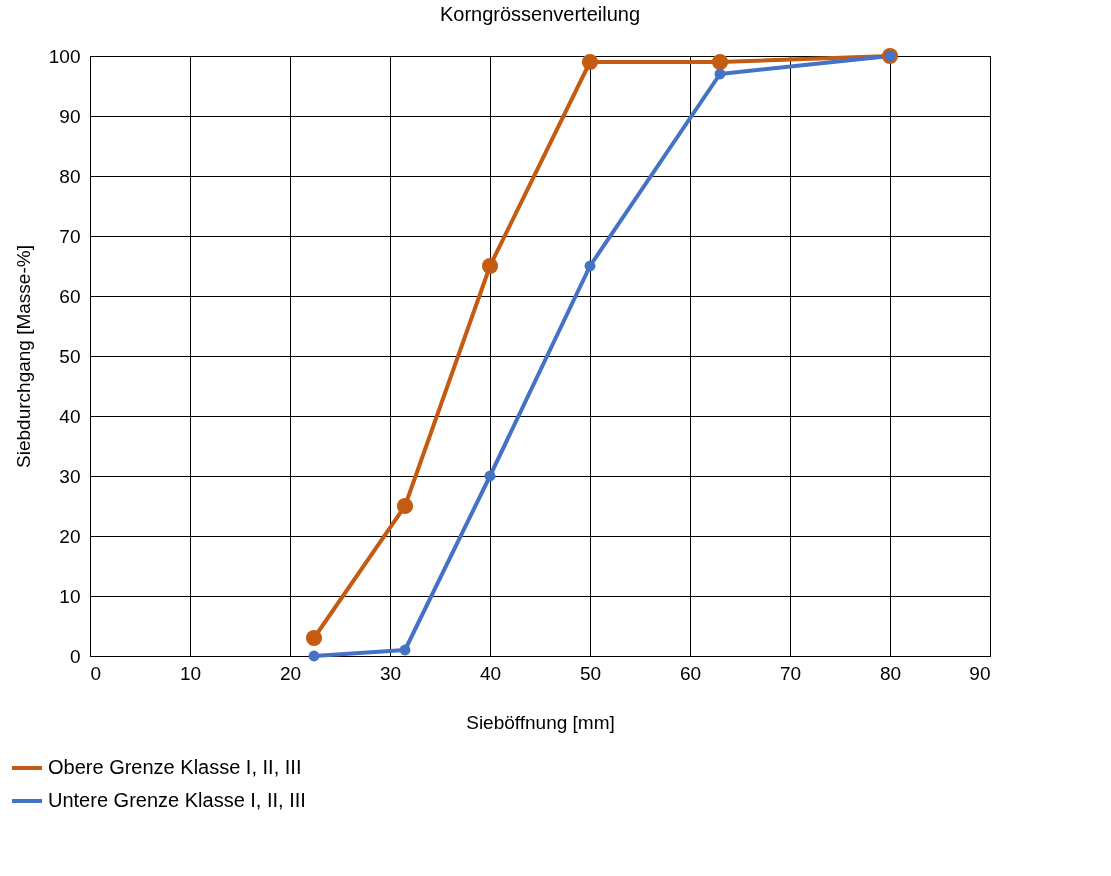 Image resolution: width=1111 pixels, height=876 pixels. I want to click on x-tick-label: 50, so click(590, 673).